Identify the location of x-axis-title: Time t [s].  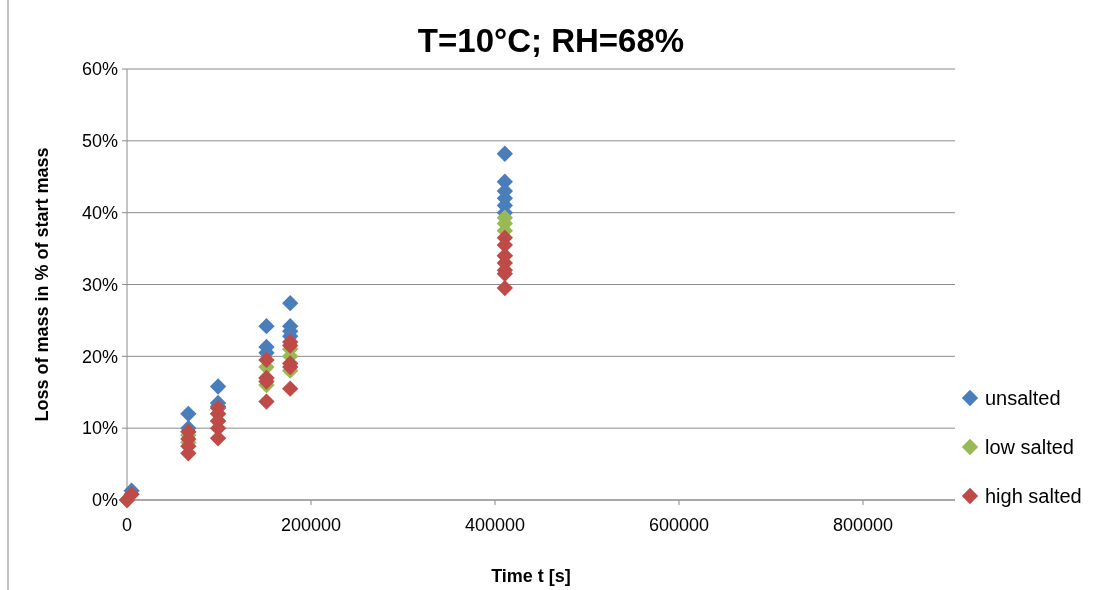
(531, 576).